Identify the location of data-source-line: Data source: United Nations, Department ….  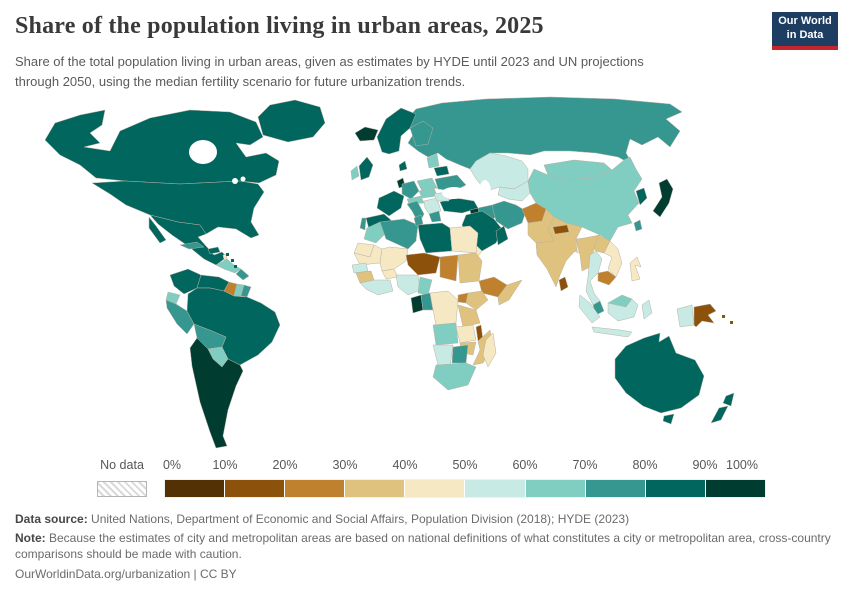
(322, 519).